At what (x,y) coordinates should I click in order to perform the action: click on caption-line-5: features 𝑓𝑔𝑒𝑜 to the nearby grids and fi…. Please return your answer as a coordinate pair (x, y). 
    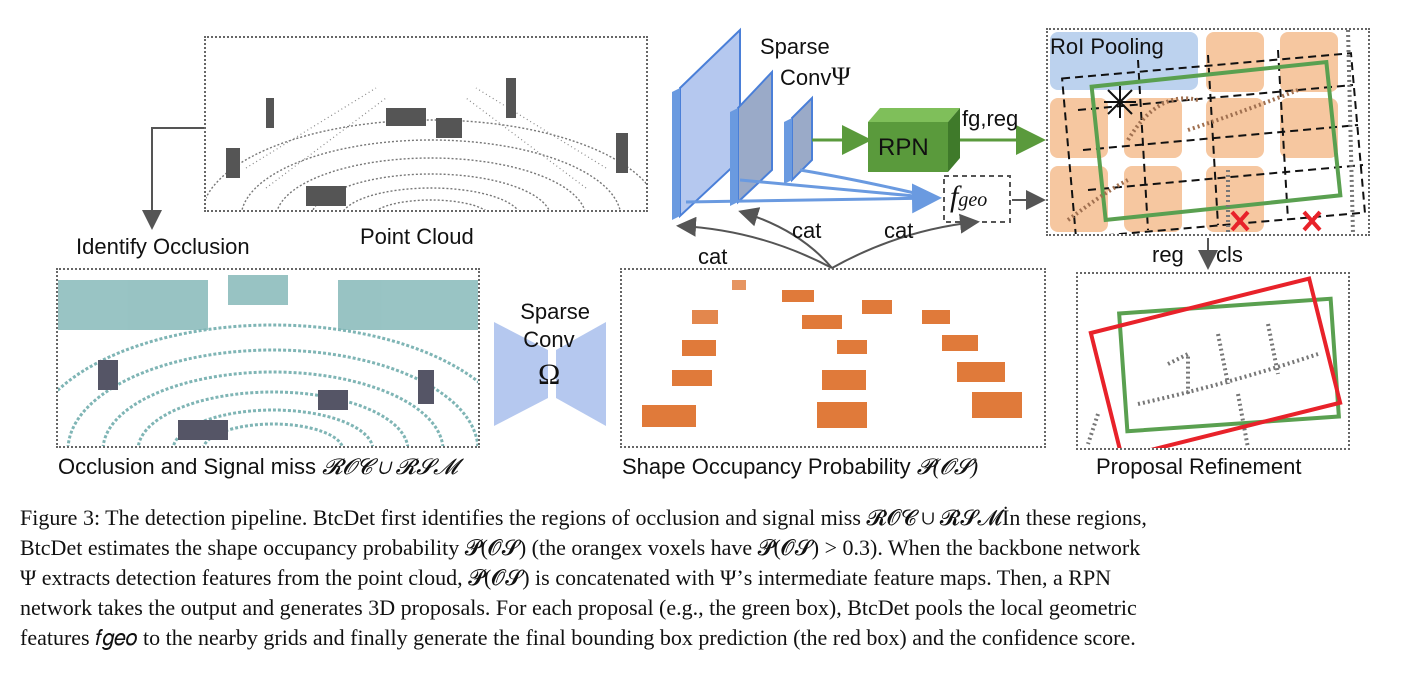
    Looking at the image, I should click on (578, 637).